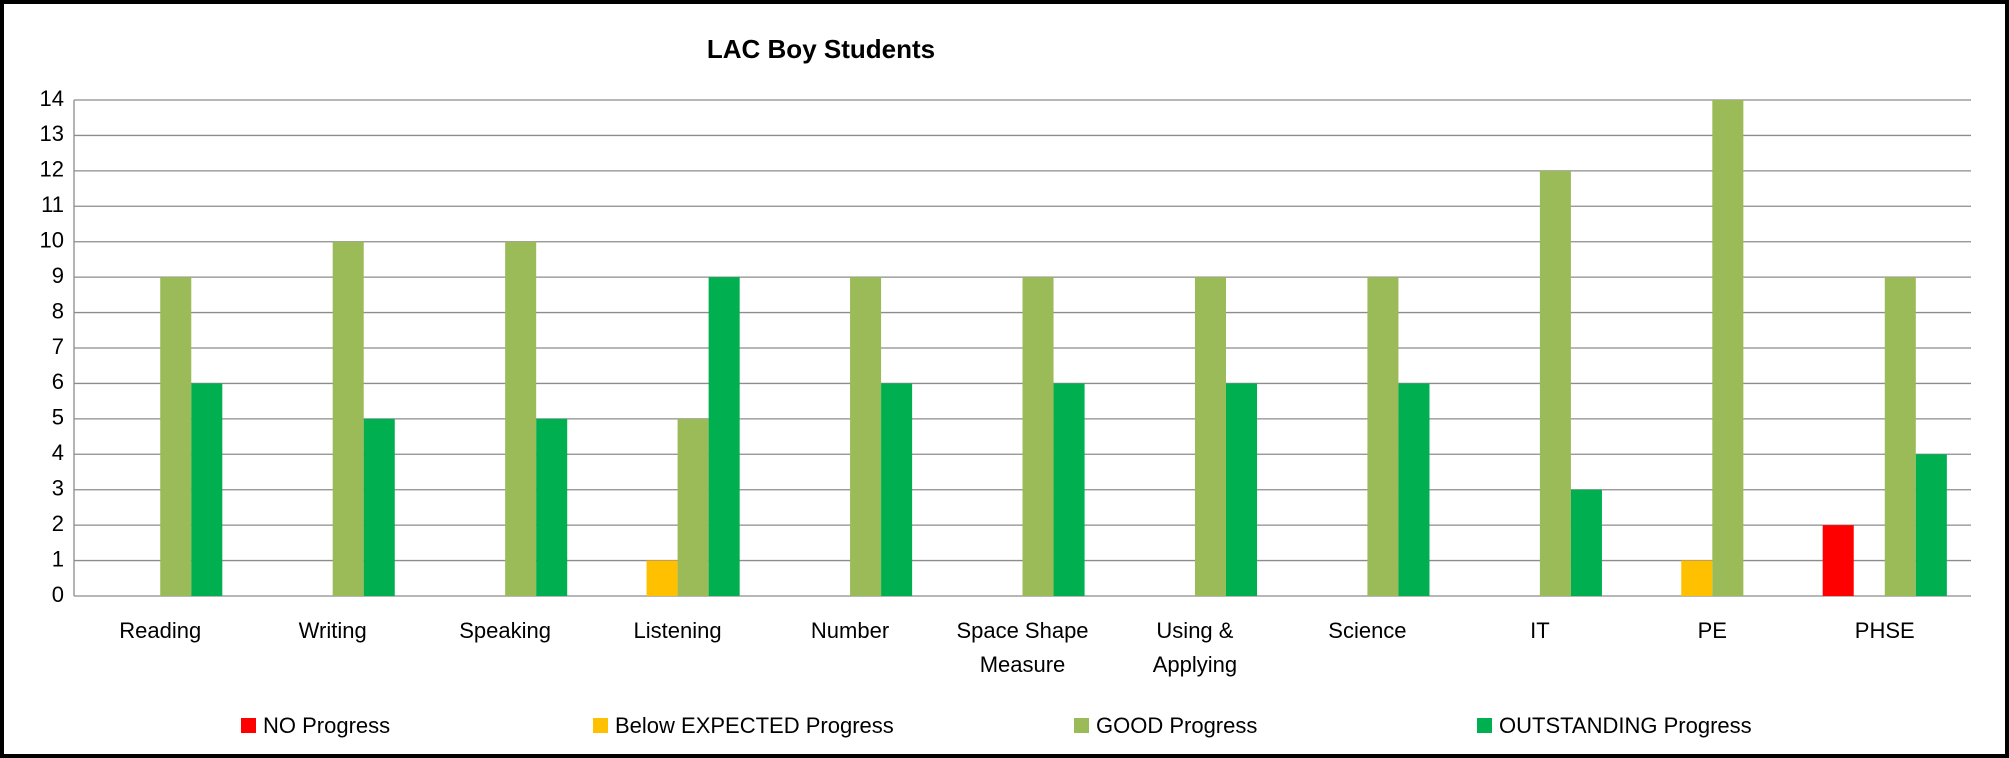 Image resolution: width=2009 pixels, height=758 pixels. What do you see at coordinates (58, 488) in the screenshot?
I see `y-tick-label: 3` at bounding box center [58, 488].